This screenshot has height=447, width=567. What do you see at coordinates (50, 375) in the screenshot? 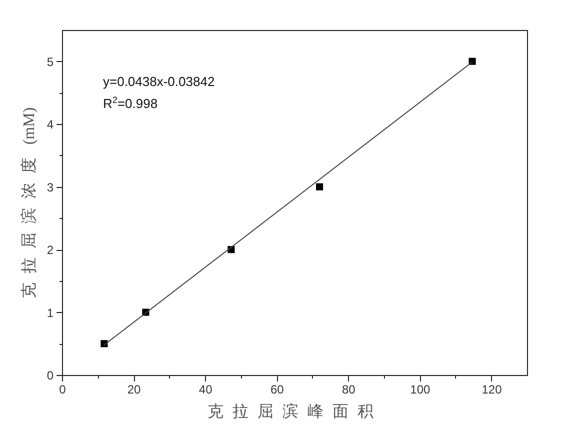
I see `y-tick-label: 0` at bounding box center [50, 375].